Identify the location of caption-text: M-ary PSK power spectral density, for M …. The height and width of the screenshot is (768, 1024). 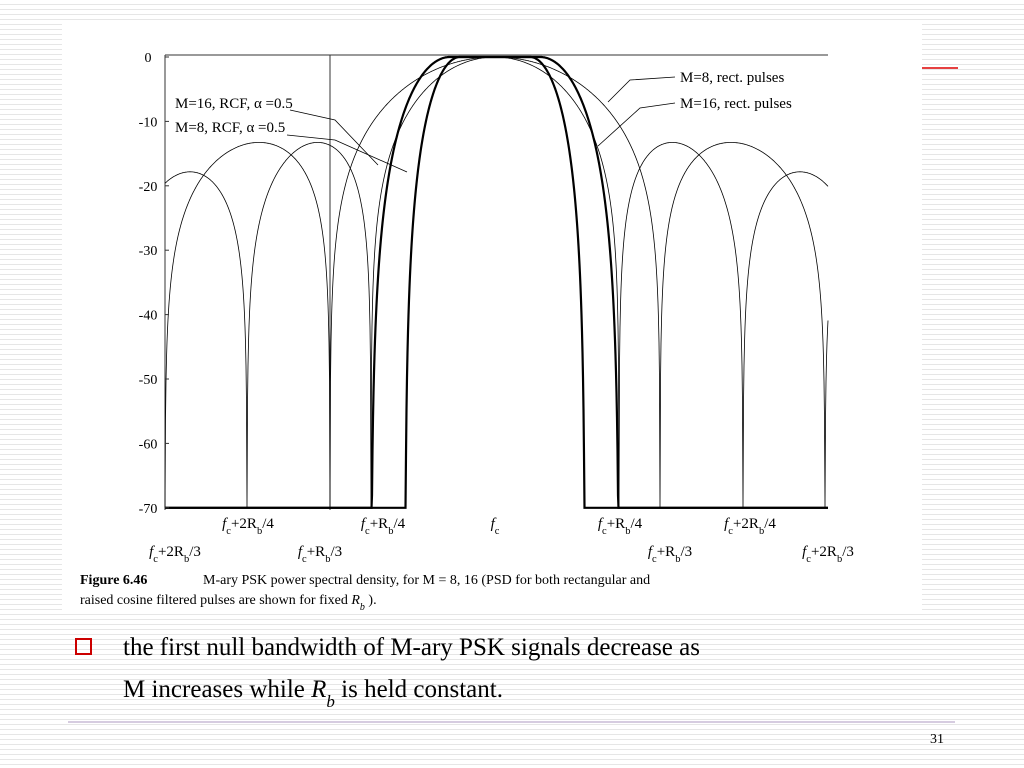
(426, 580).